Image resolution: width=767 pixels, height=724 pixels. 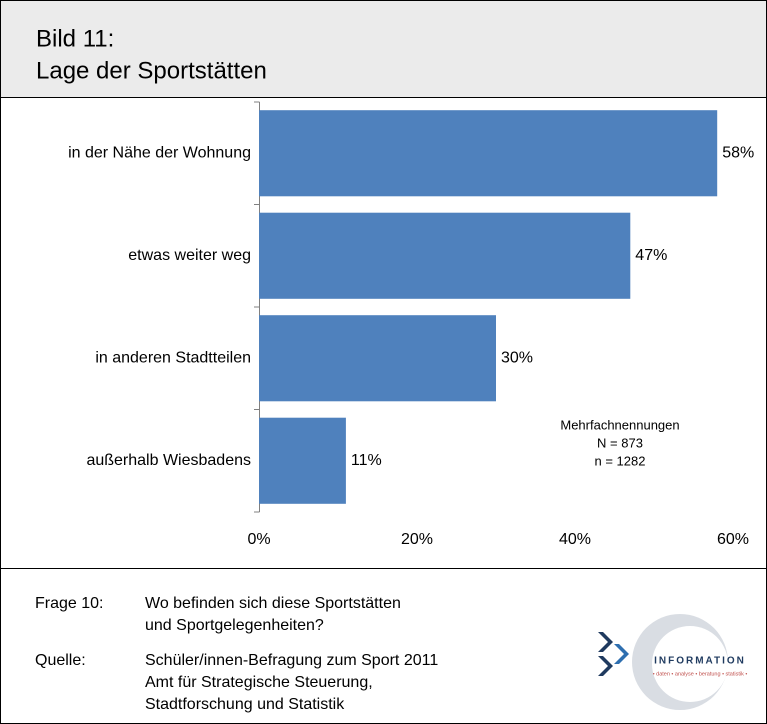 I want to click on logo-name: INFORMATION, so click(x=700, y=661).